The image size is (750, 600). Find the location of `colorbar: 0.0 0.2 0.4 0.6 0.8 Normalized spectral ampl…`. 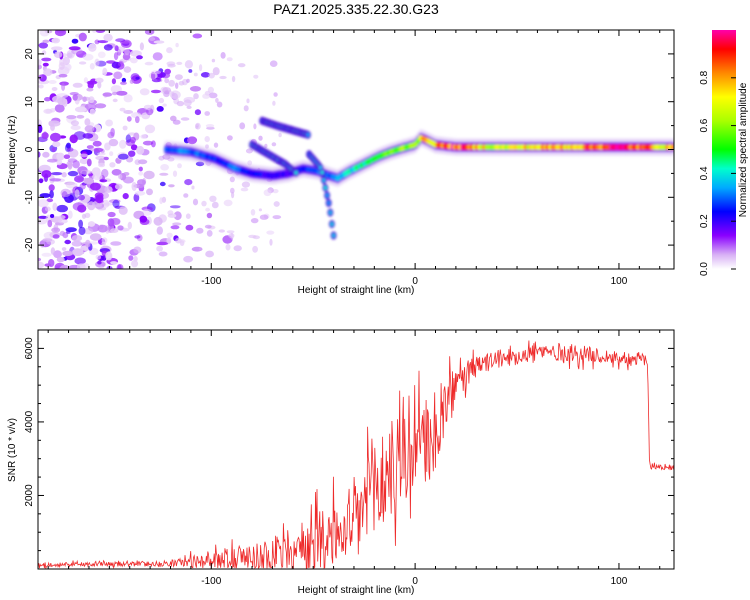

colorbar: 0.0 0.2 0.4 0.6 0.8 Normalized spectral ampl… is located at coordinates (724, 153).